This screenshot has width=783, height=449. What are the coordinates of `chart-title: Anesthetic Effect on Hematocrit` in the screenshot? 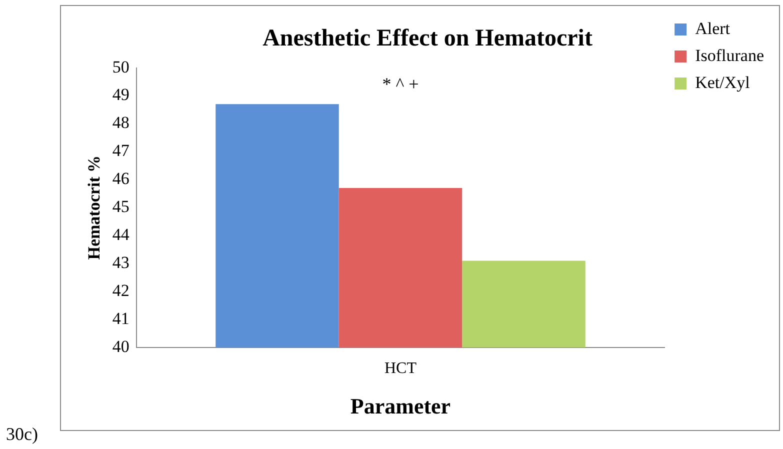 It's located at (427, 39).